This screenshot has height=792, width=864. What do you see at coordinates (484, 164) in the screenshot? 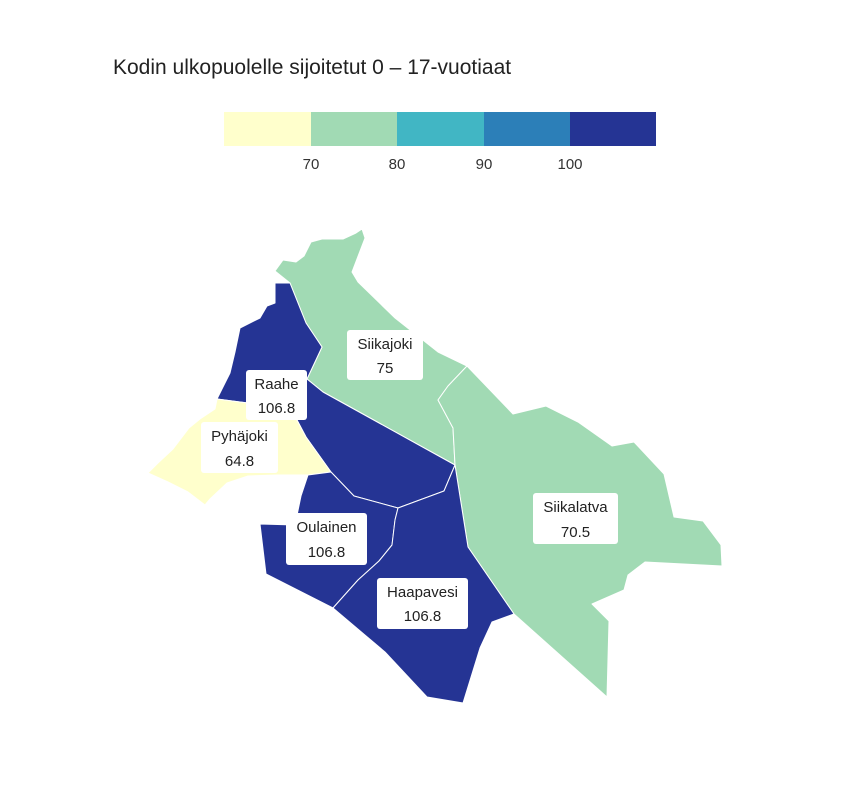
I see `legend-tick-90: 90` at bounding box center [484, 164].